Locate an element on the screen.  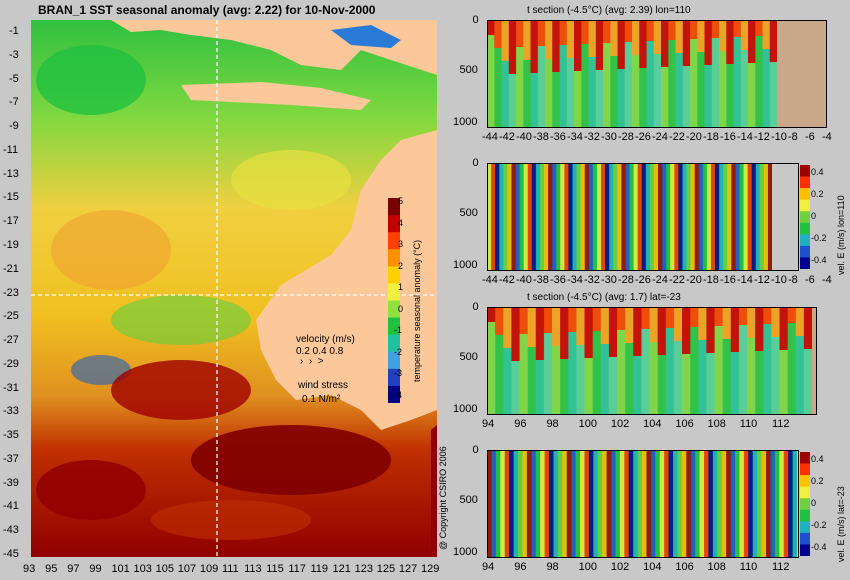
section-plot is located at coordinates (657, 74).